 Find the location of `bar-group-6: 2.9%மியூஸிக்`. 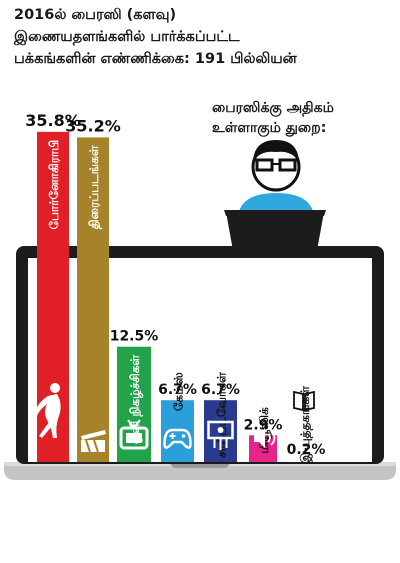

bar-group-6: 2.9%மியூஸிக் is located at coordinates (263, 434).